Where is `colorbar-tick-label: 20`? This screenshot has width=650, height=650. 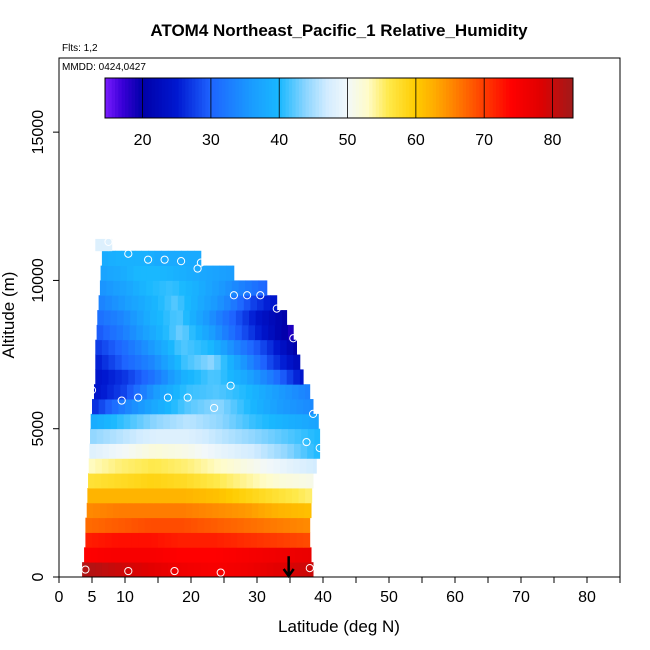 colorbar-tick-label: 20 is located at coordinates (143, 140).